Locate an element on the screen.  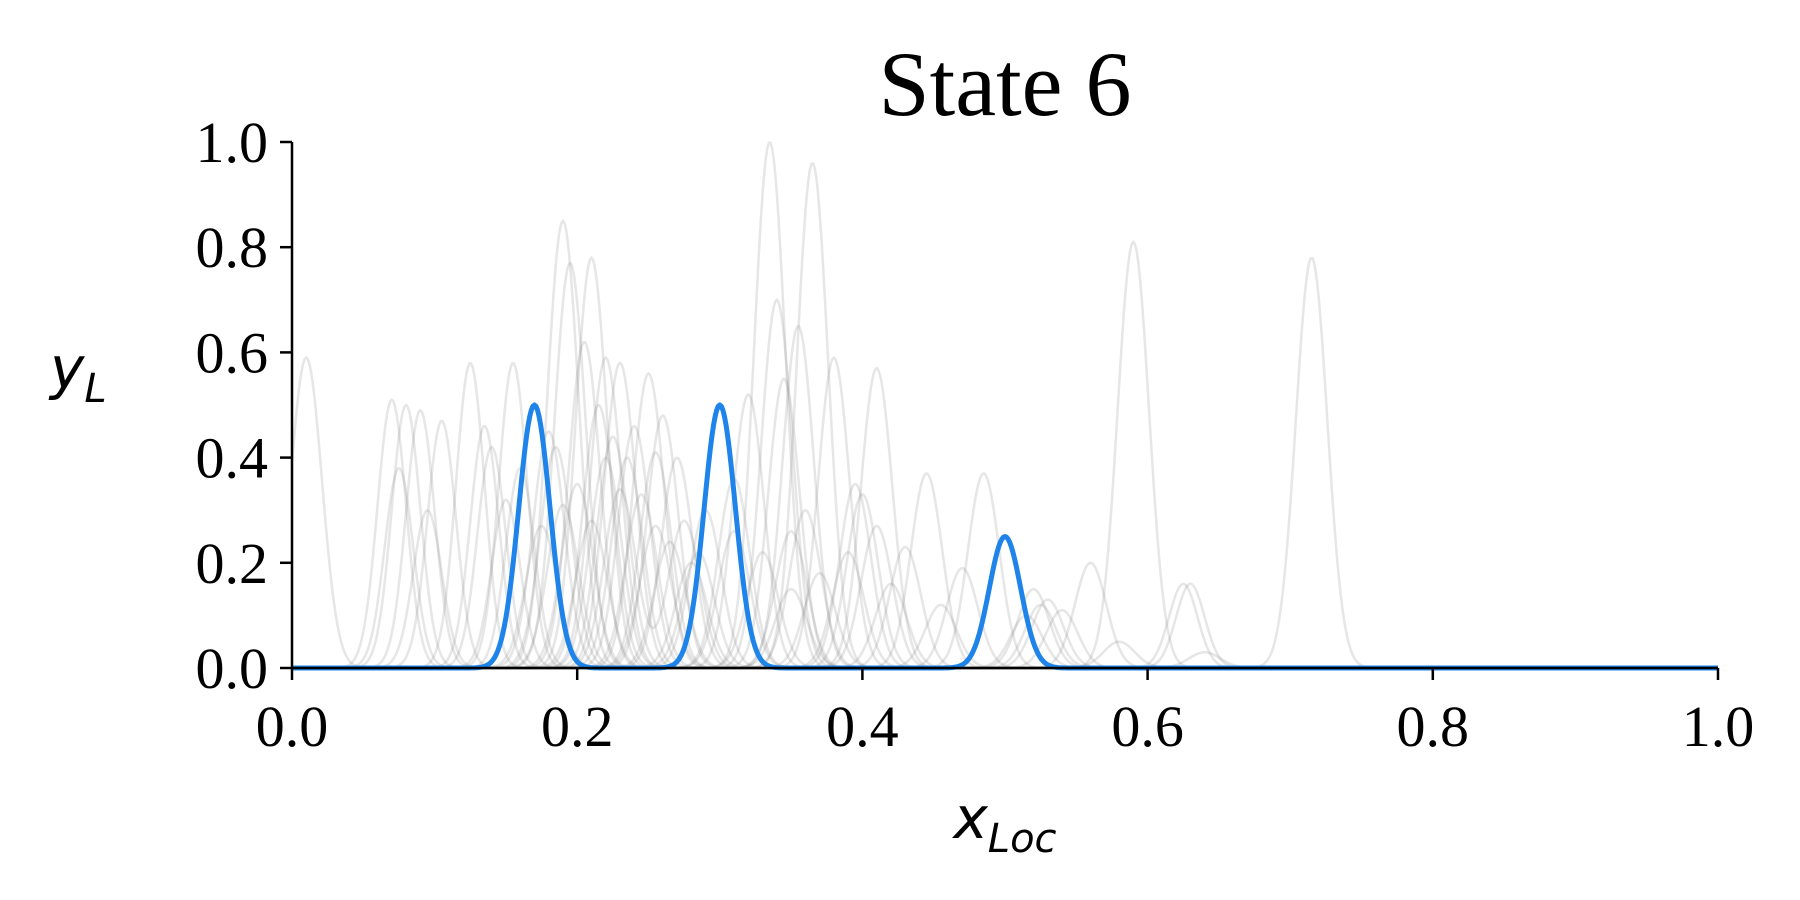
y-axis-ticks: 0.0 0.2 0.4 0.6 0.8 1.0 is located at coordinates (244, 405).